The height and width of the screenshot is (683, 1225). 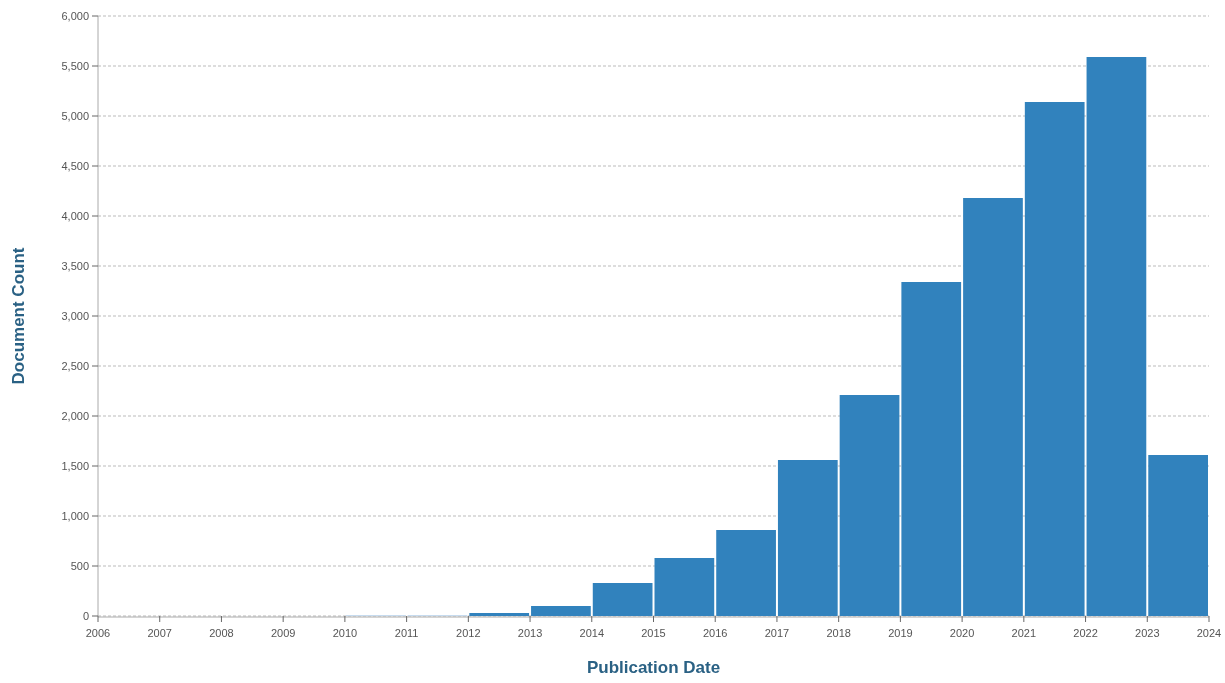 What do you see at coordinates (159, 633) in the screenshot?
I see `x-tick-label: 2007` at bounding box center [159, 633].